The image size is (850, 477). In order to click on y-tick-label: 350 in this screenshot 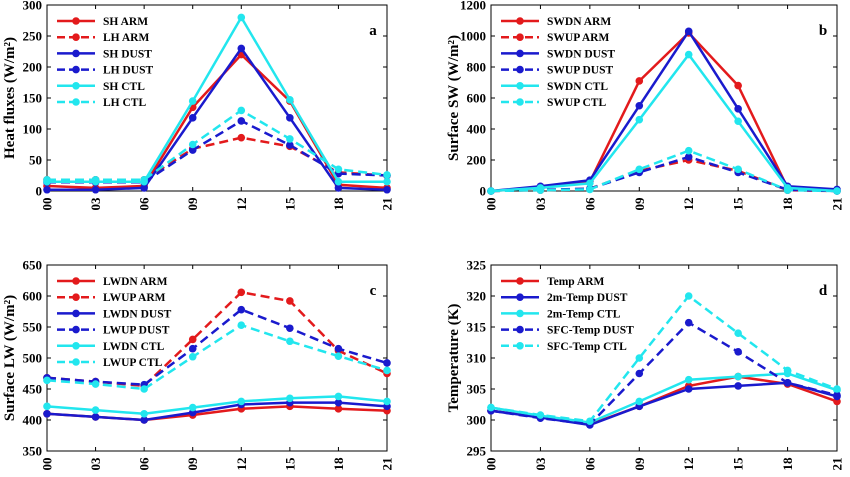, I will do `click(33, 451)`.